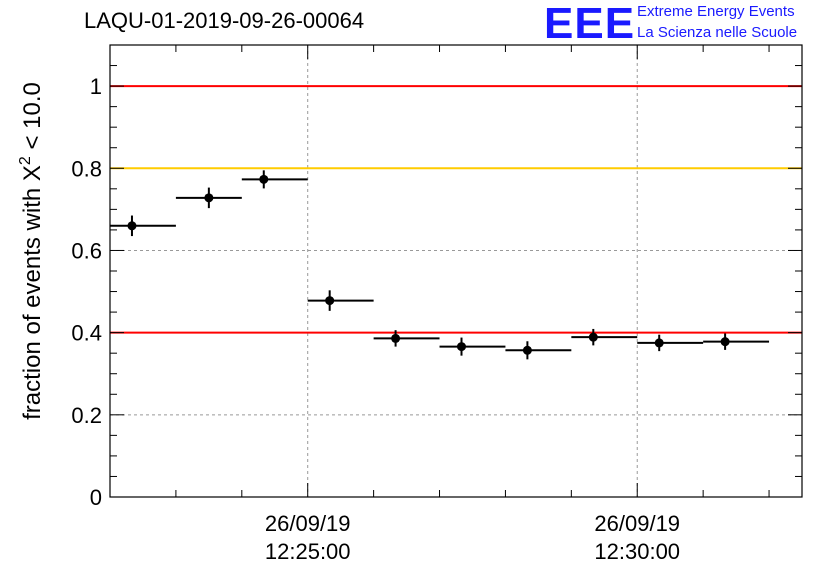 The image size is (836, 572). I want to click on brand-line-1: Extreme Energy Events, so click(716, 11).